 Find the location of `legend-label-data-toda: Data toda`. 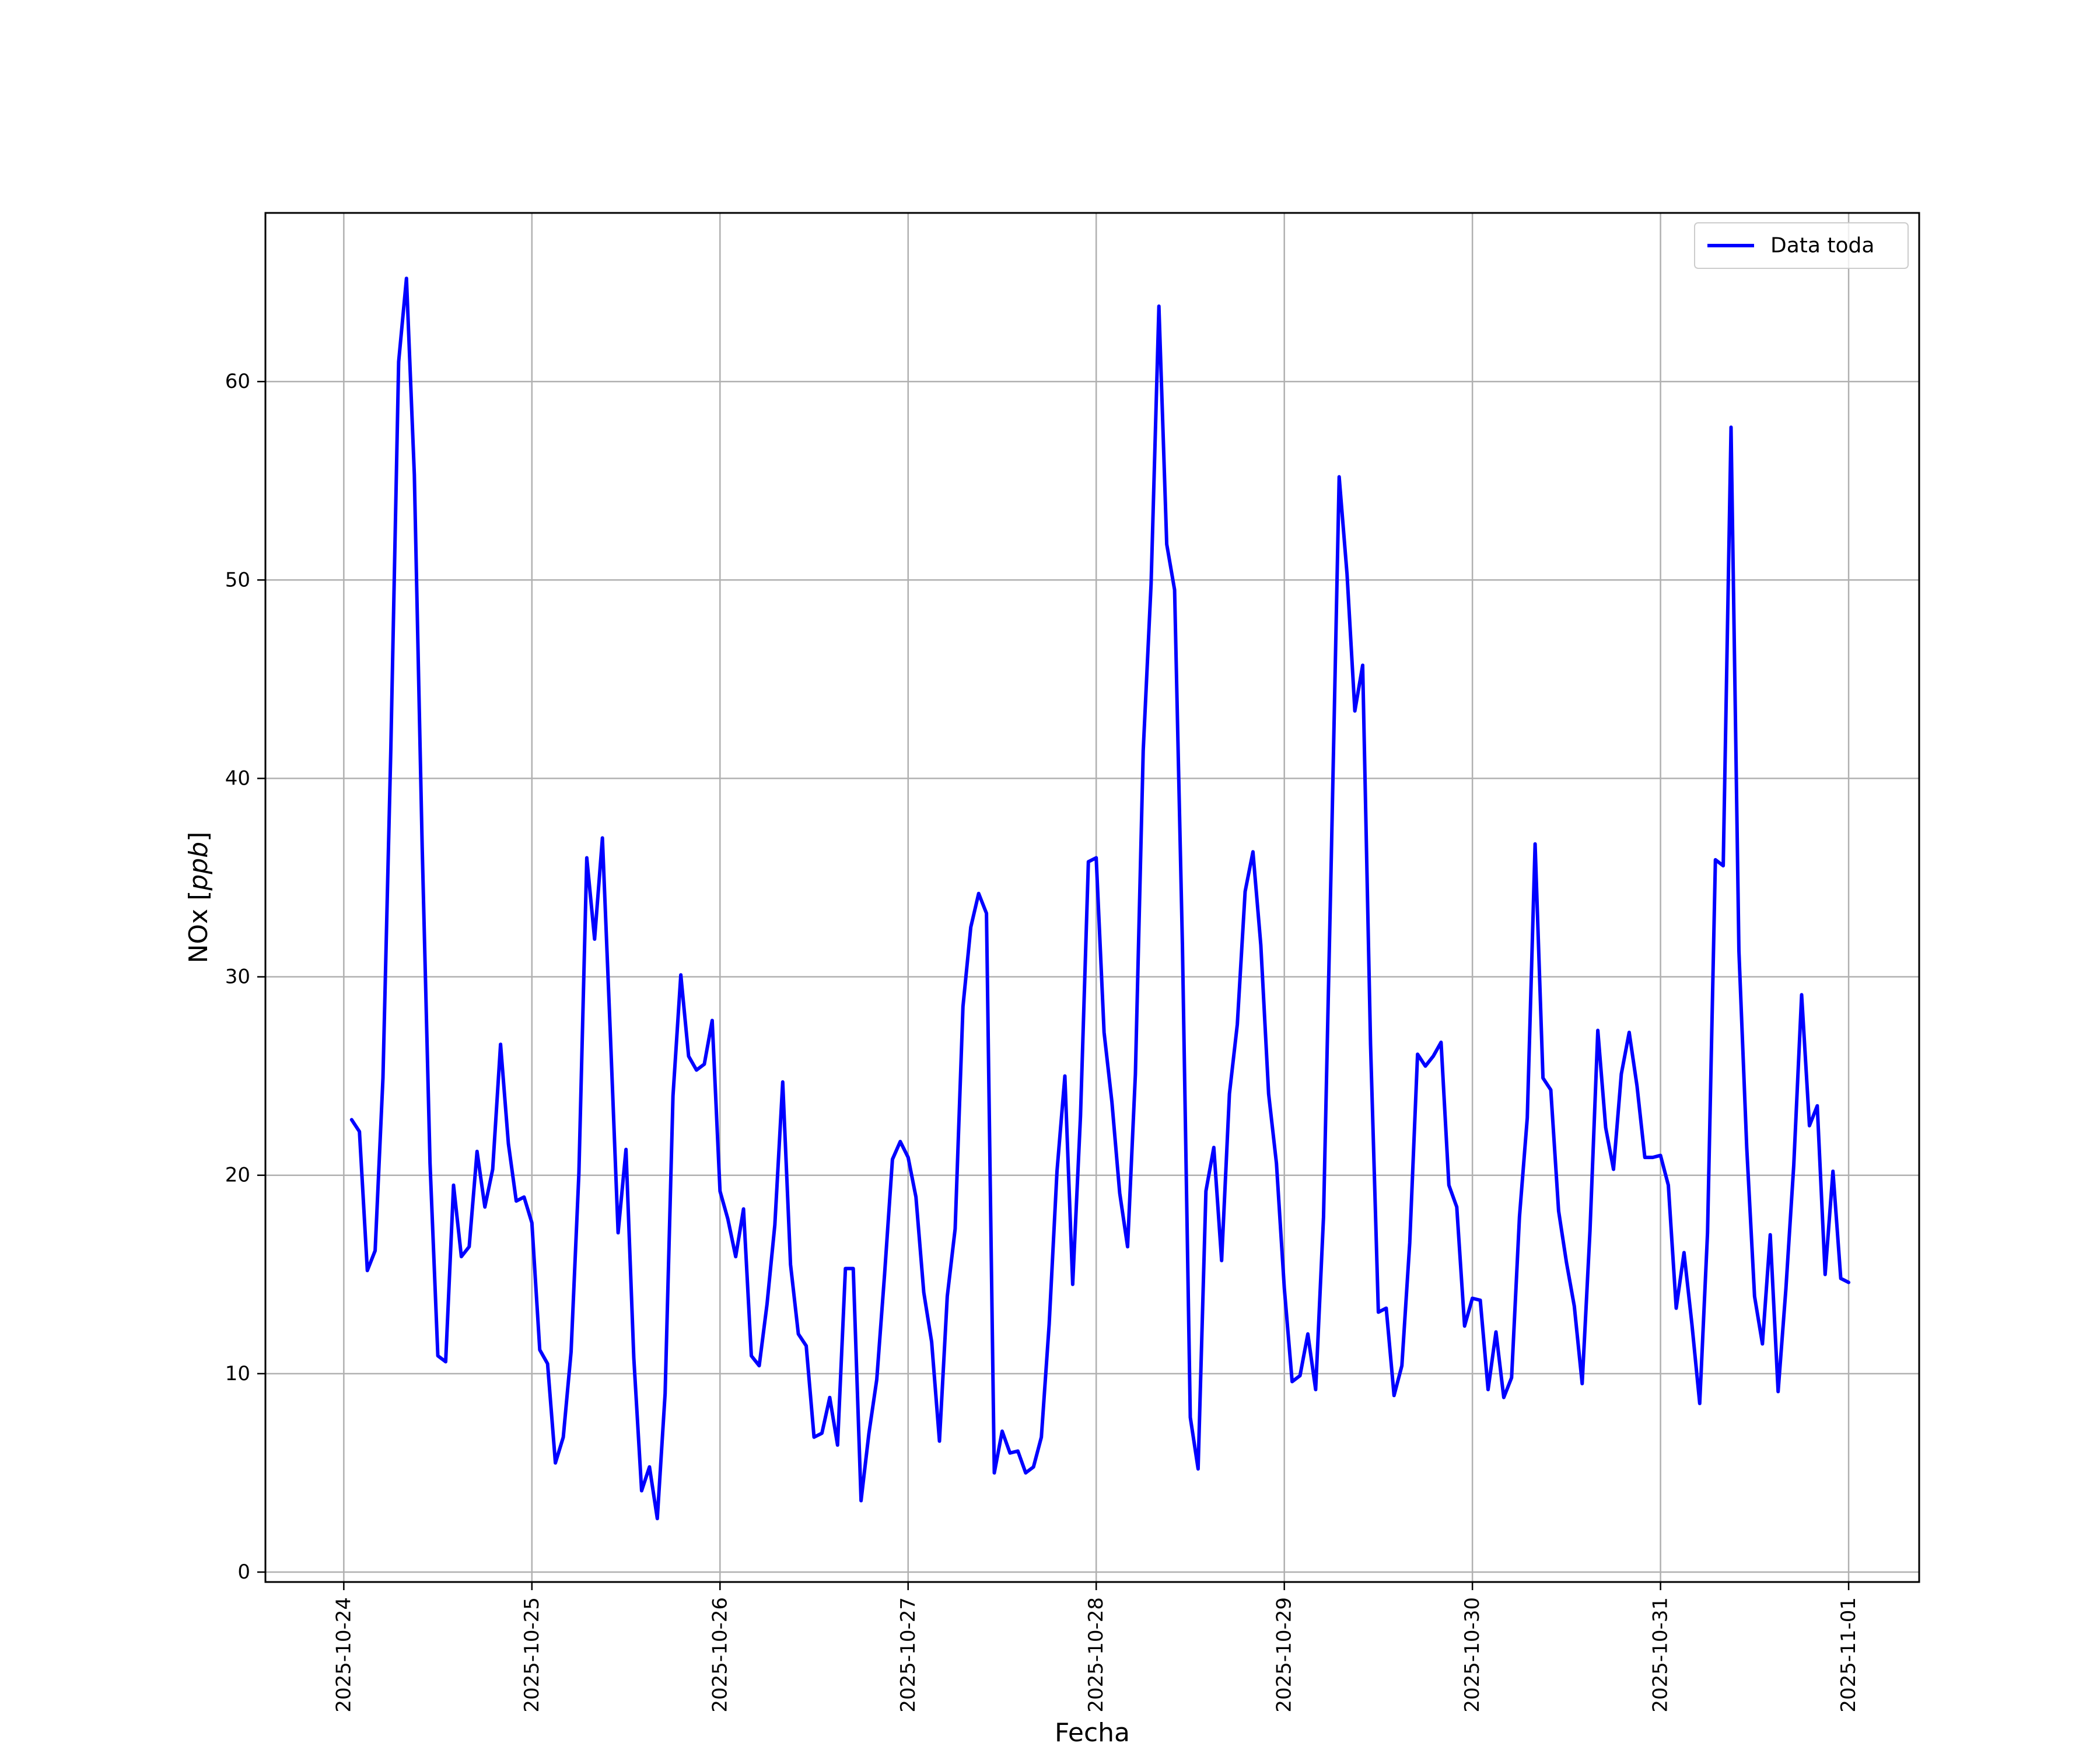

legend-label-data-toda: Data toda is located at coordinates (1822, 246).